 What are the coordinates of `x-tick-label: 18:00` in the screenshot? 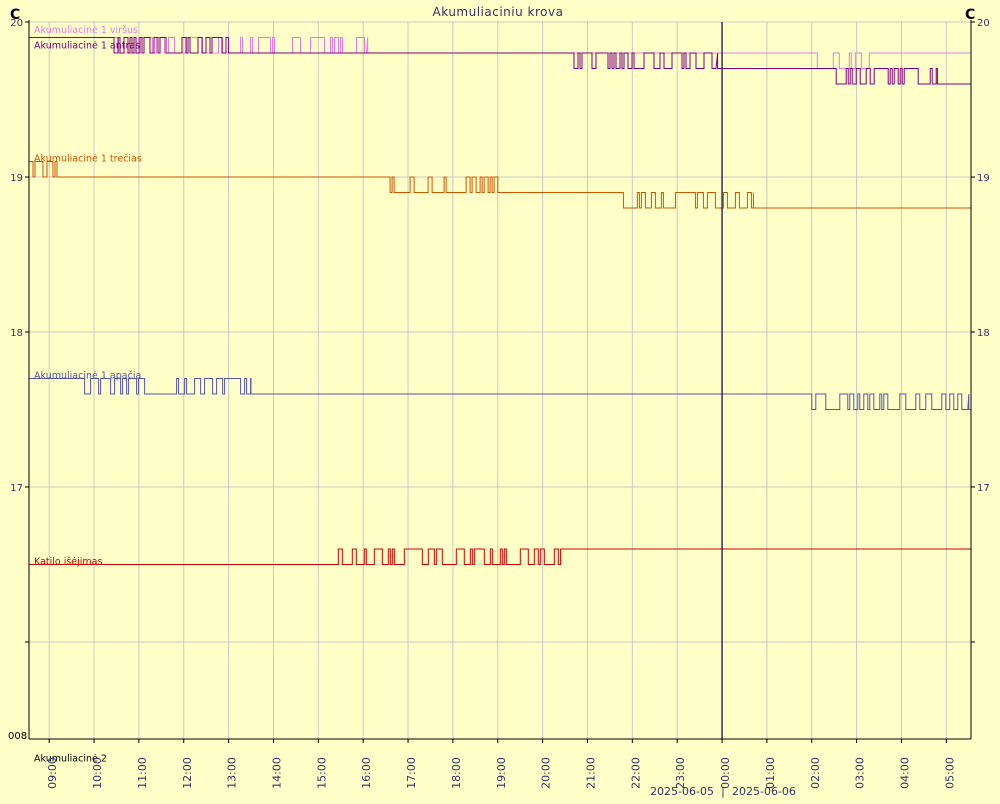 It's located at (456, 773).